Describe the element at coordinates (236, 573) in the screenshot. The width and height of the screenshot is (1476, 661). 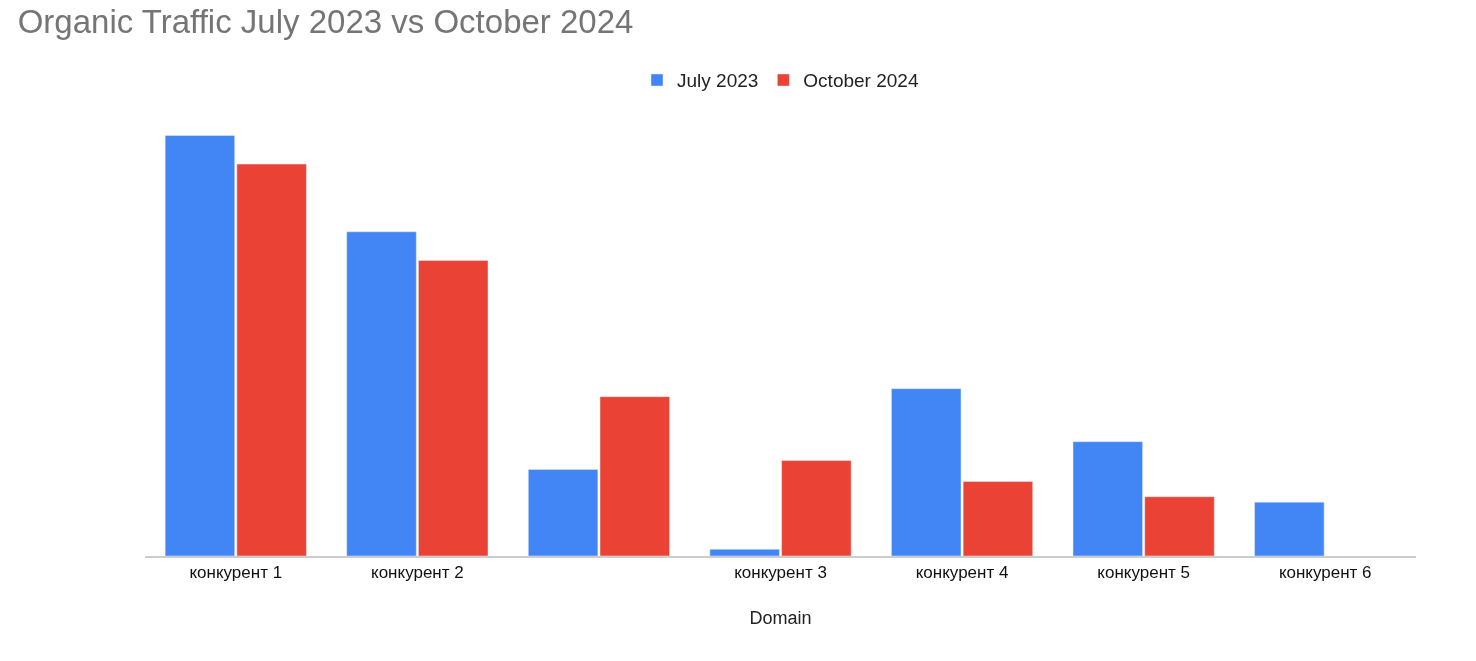
I see `x-tick-label: конкурент 1` at that location.